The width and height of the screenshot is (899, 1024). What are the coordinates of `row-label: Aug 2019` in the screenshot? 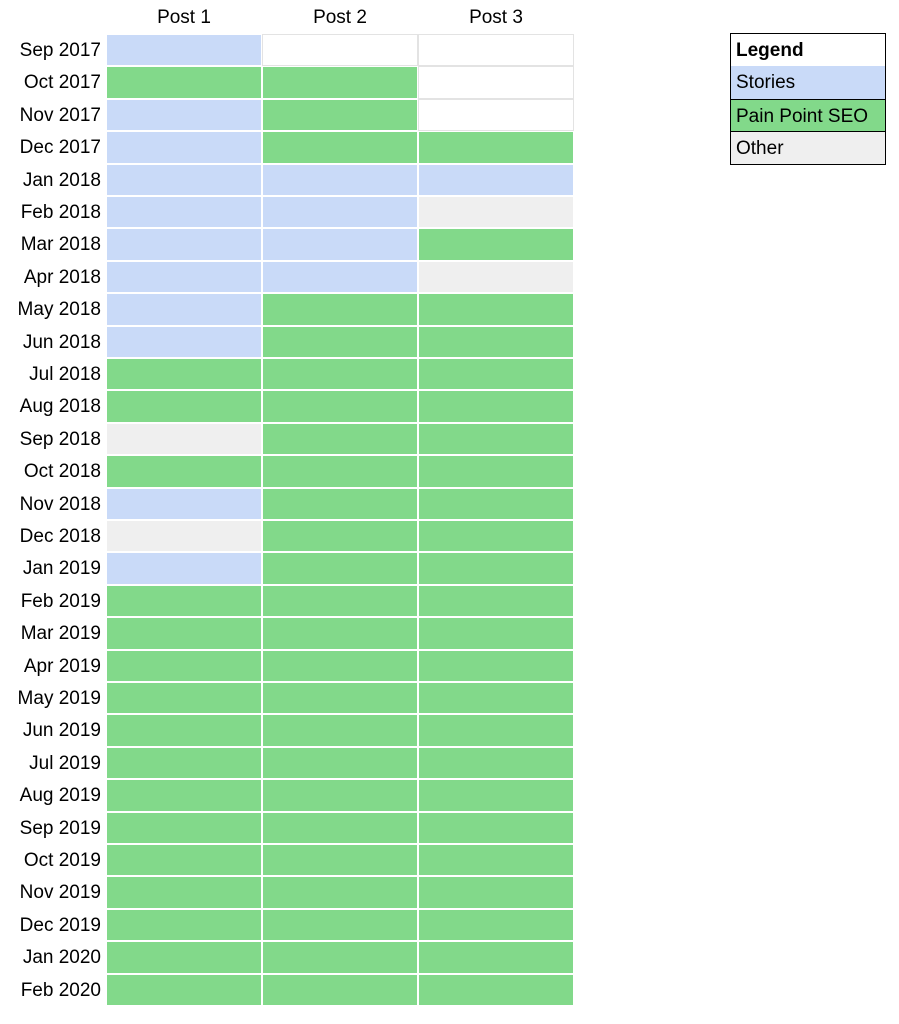 It's located at (60, 796).